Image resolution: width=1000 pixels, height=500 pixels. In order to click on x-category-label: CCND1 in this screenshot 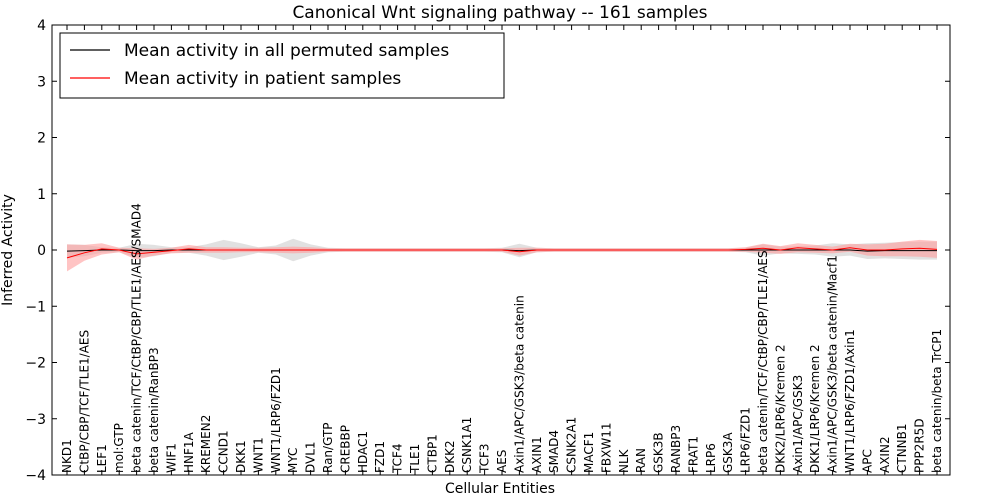, I will do `click(224, 451)`.